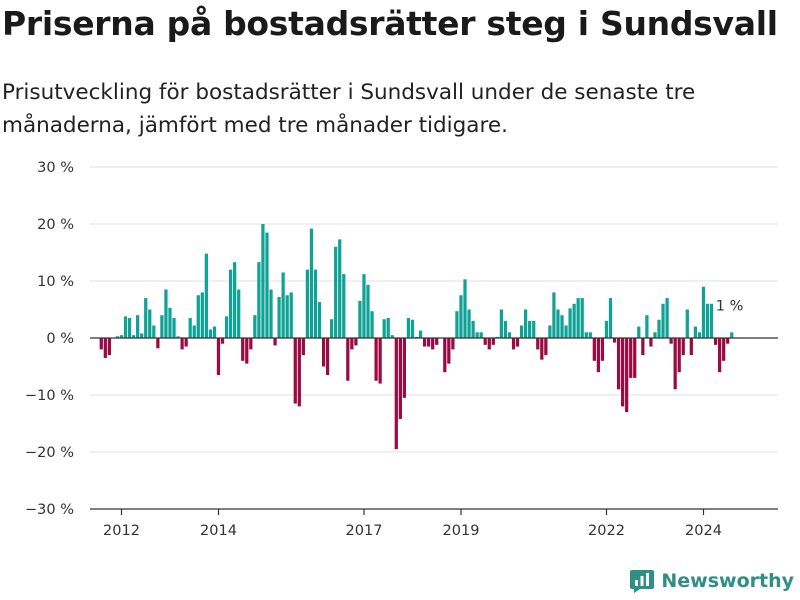  What do you see at coordinates (606, 531) in the screenshot?
I see `x-tick-label: 2022` at bounding box center [606, 531].